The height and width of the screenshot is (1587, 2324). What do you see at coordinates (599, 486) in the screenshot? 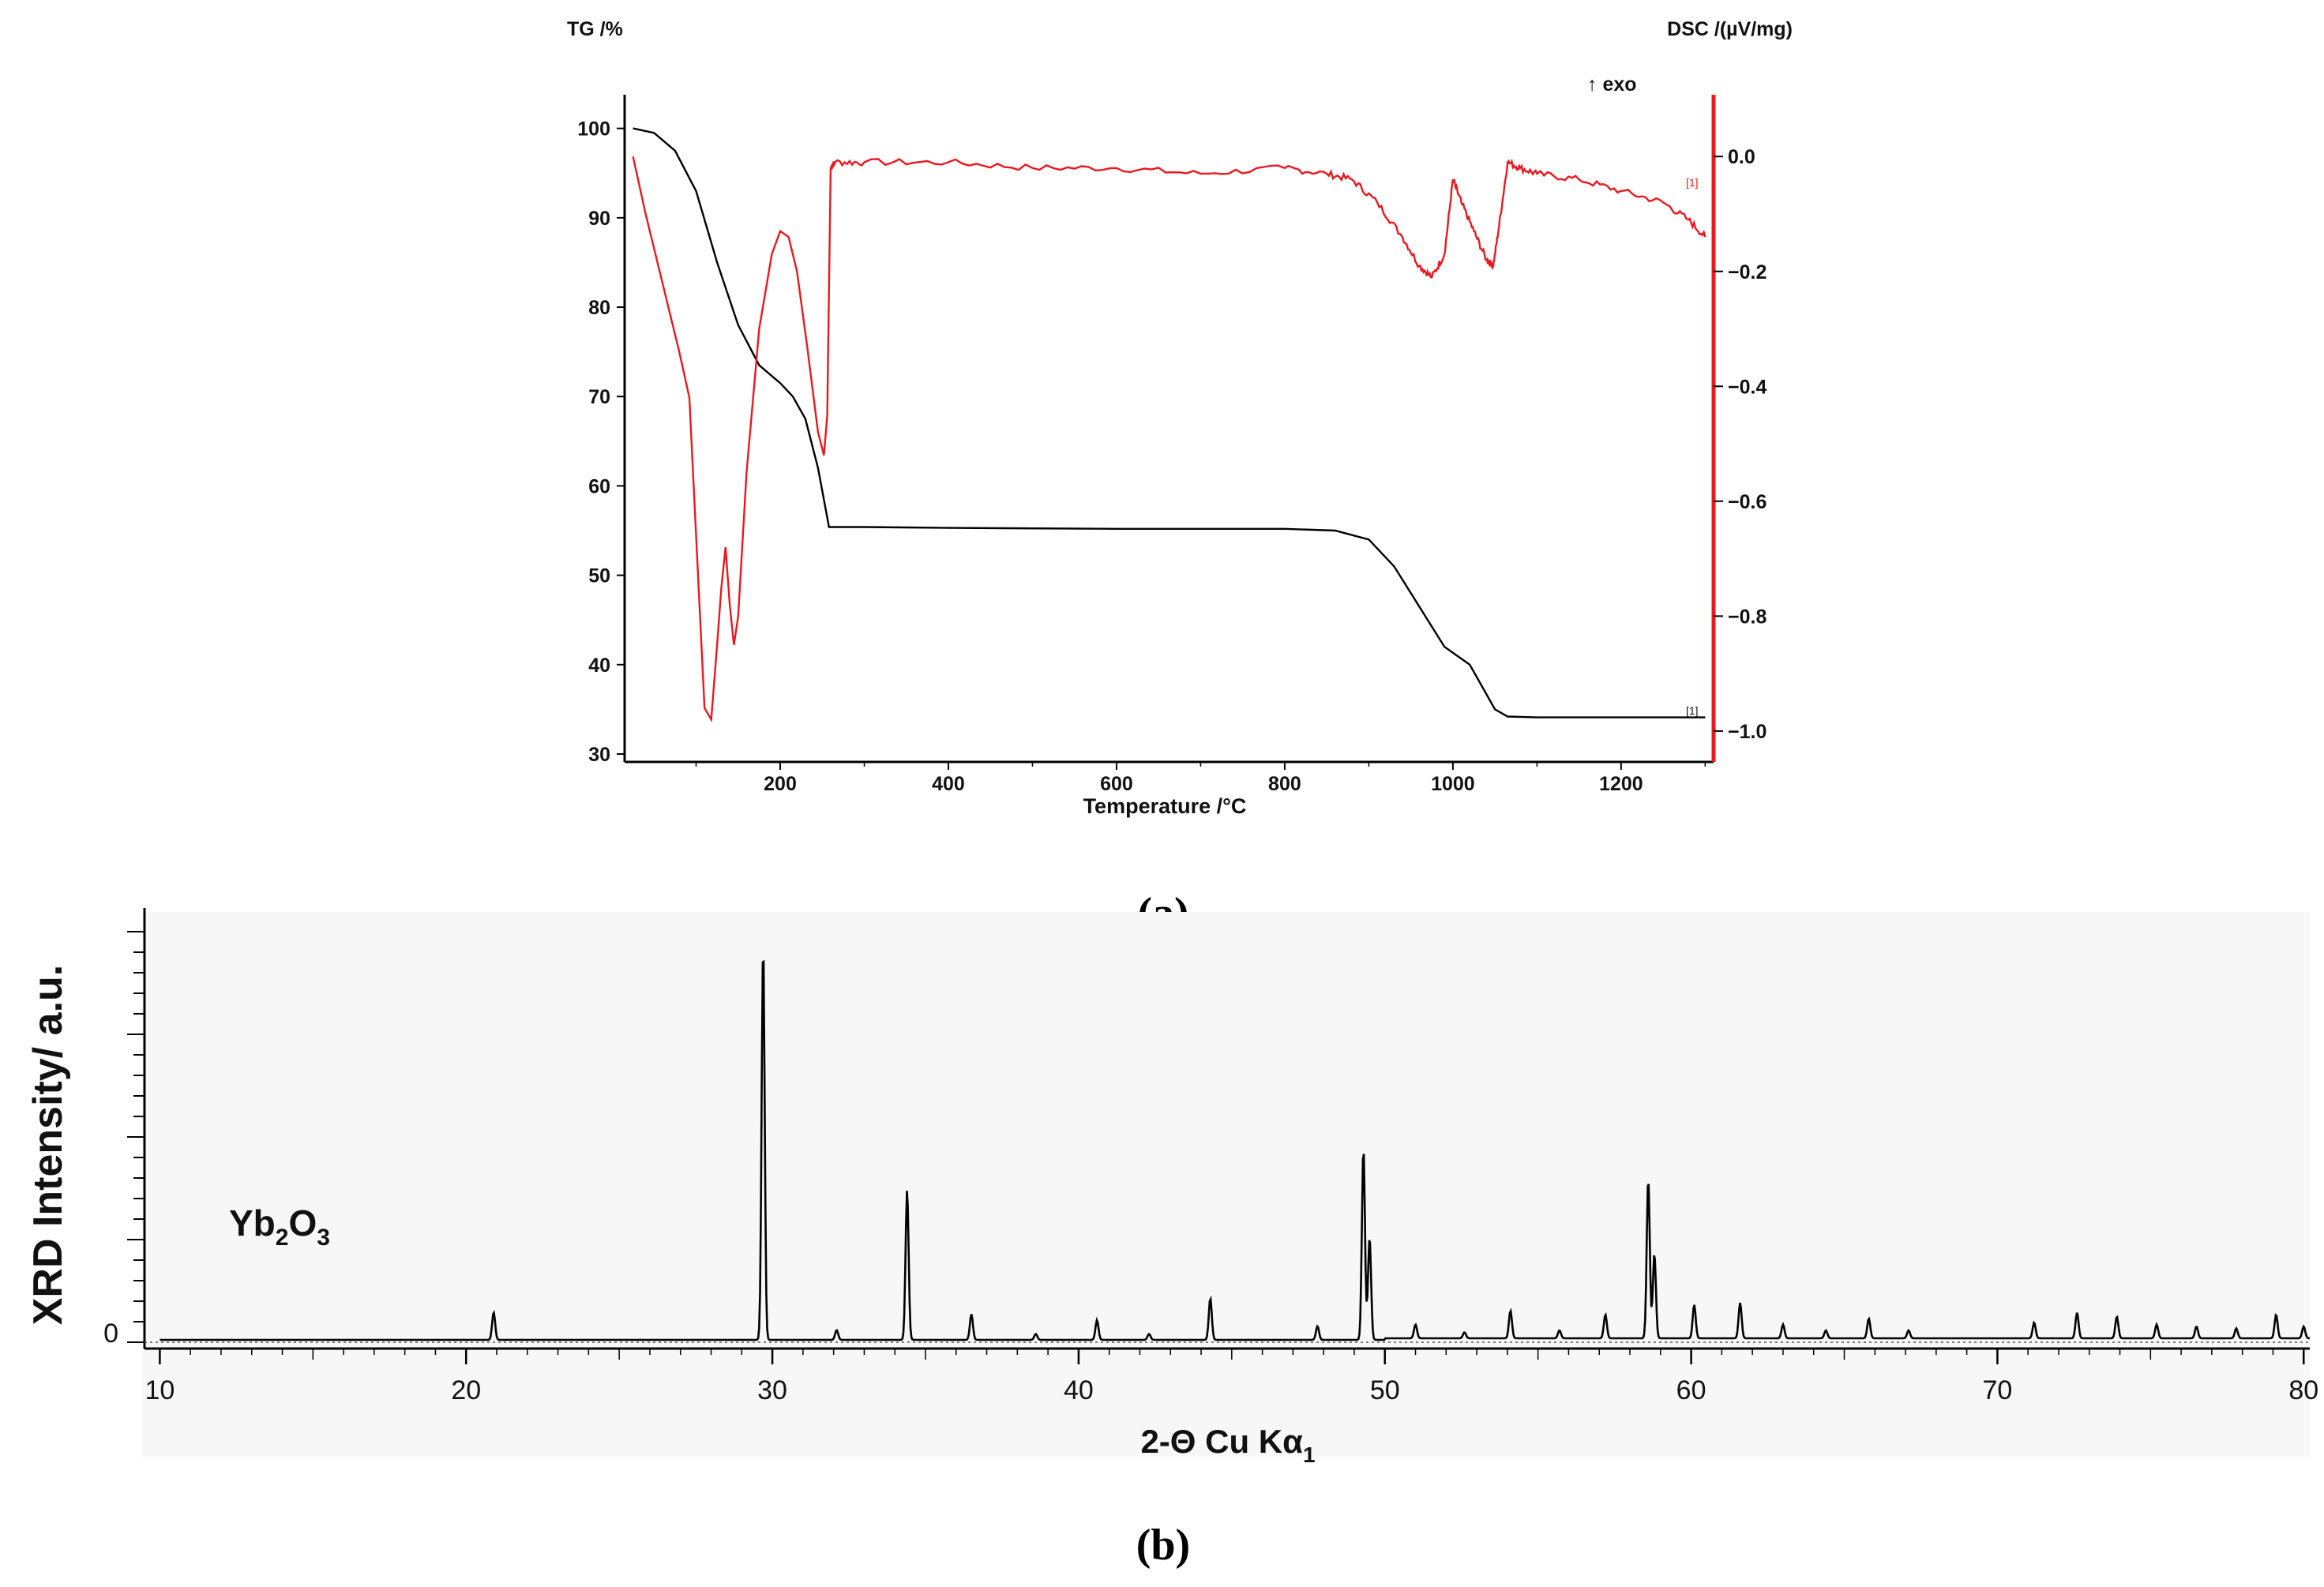
I see `tg-tick-label: 60` at bounding box center [599, 486].